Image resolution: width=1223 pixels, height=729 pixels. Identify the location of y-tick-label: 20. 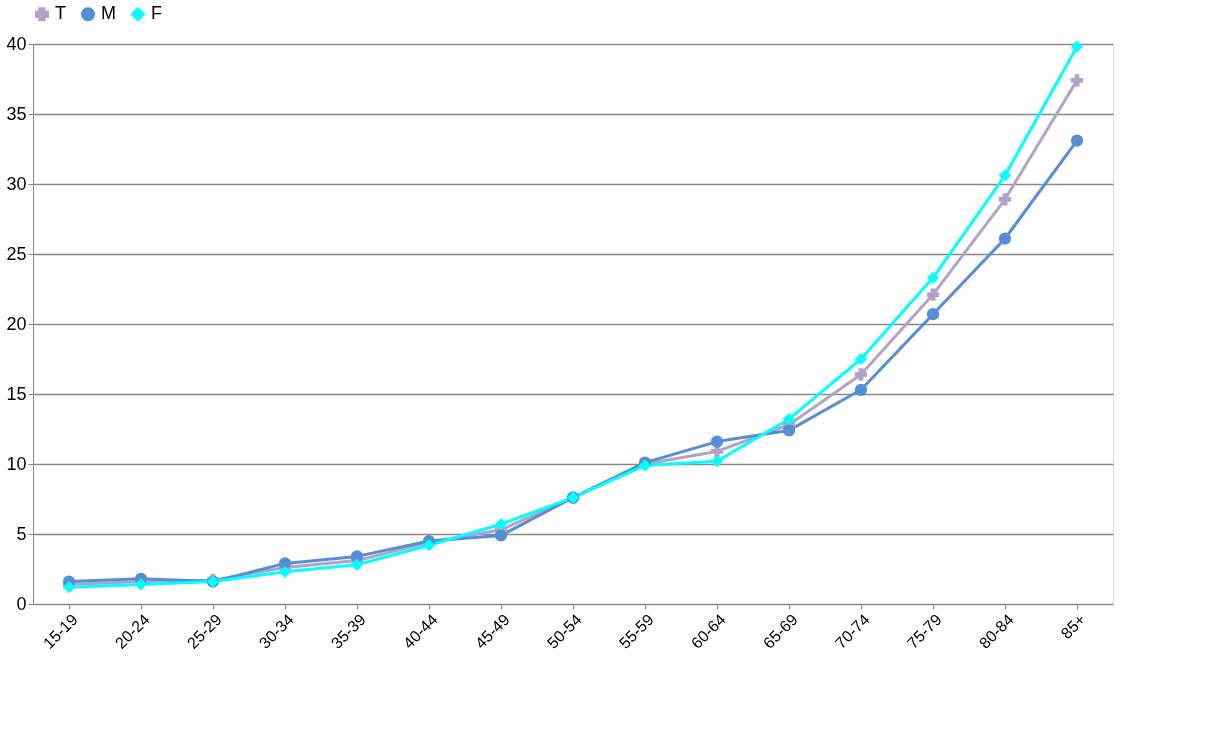
(16, 323).